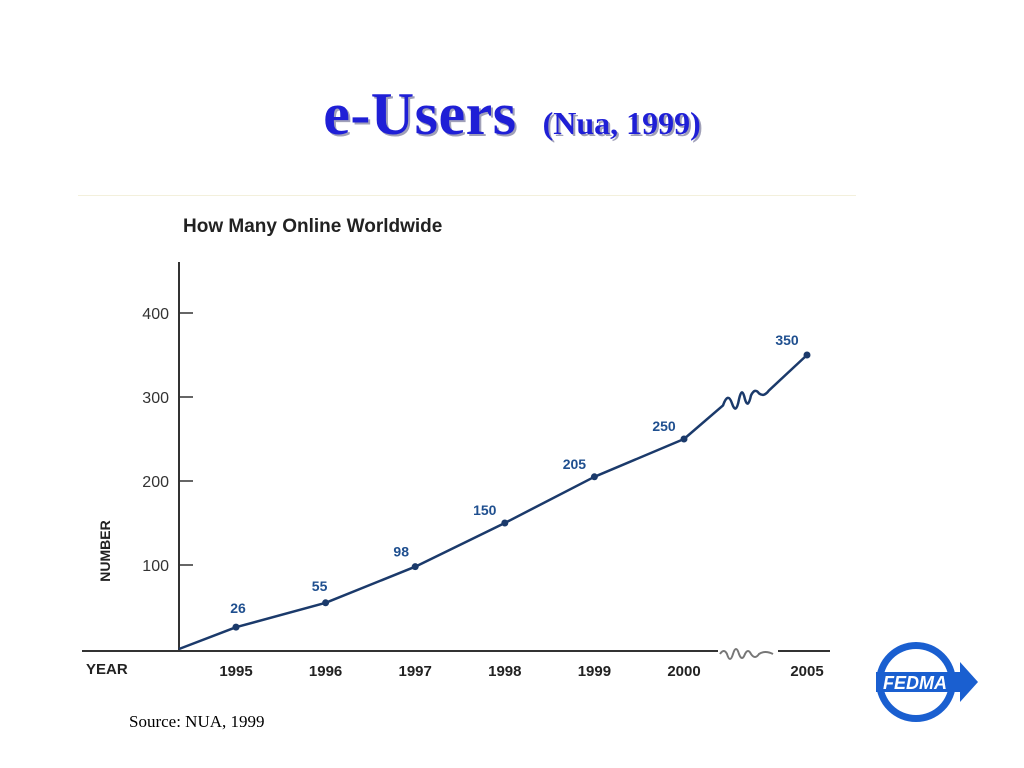 The image size is (1024, 768). Describe the element at coordinates (504, 671) in the screenshot. I see `x-tick-label: 1998` at that location.